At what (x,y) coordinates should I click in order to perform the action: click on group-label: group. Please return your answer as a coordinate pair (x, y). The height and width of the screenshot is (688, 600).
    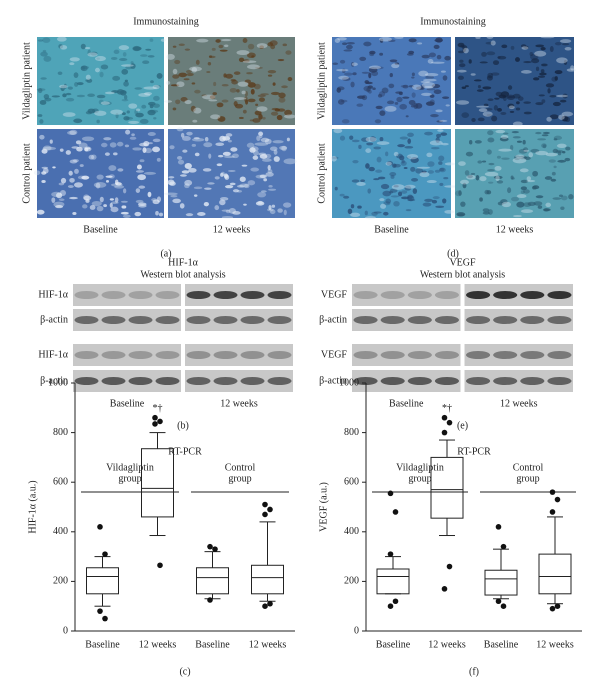
    Looking at the image, I should click on (419, 478).